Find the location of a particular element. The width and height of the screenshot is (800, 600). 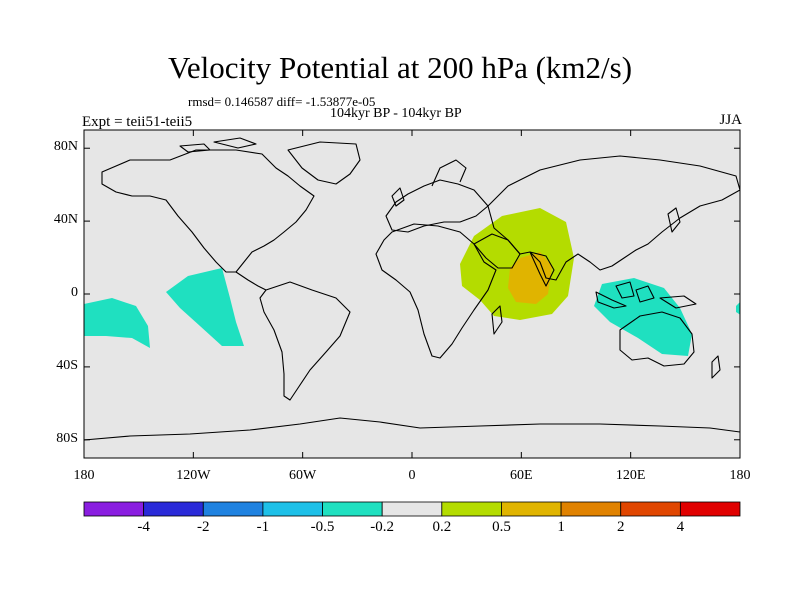

colorbar-label: 1 is located at coordinates (561, 527).